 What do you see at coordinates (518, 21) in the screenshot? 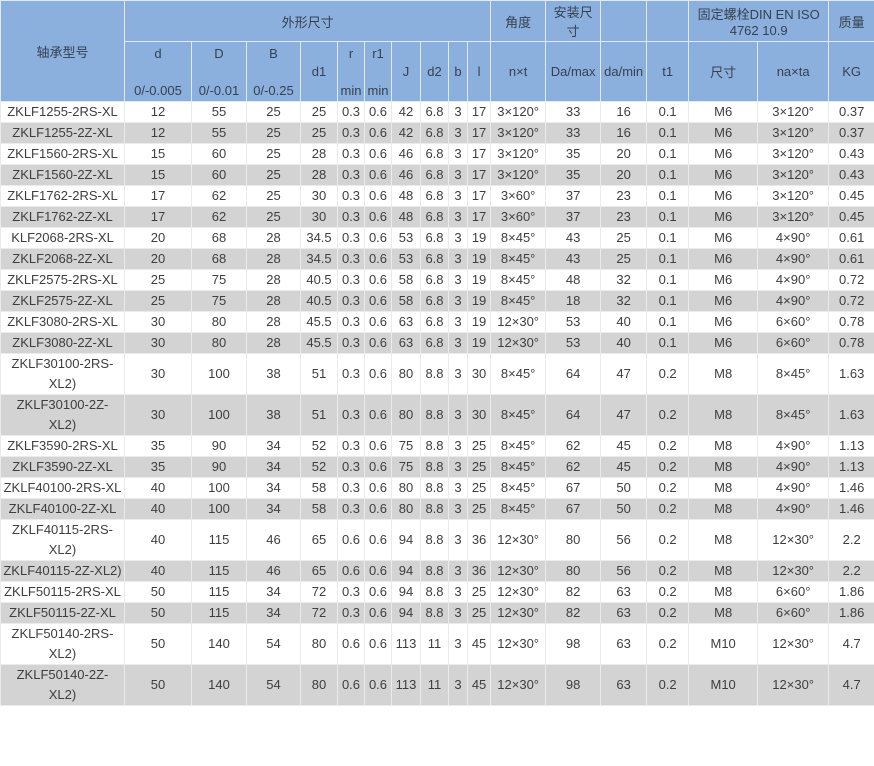
I see `group-header-angle: 角度` at bounding box center [518, 21].